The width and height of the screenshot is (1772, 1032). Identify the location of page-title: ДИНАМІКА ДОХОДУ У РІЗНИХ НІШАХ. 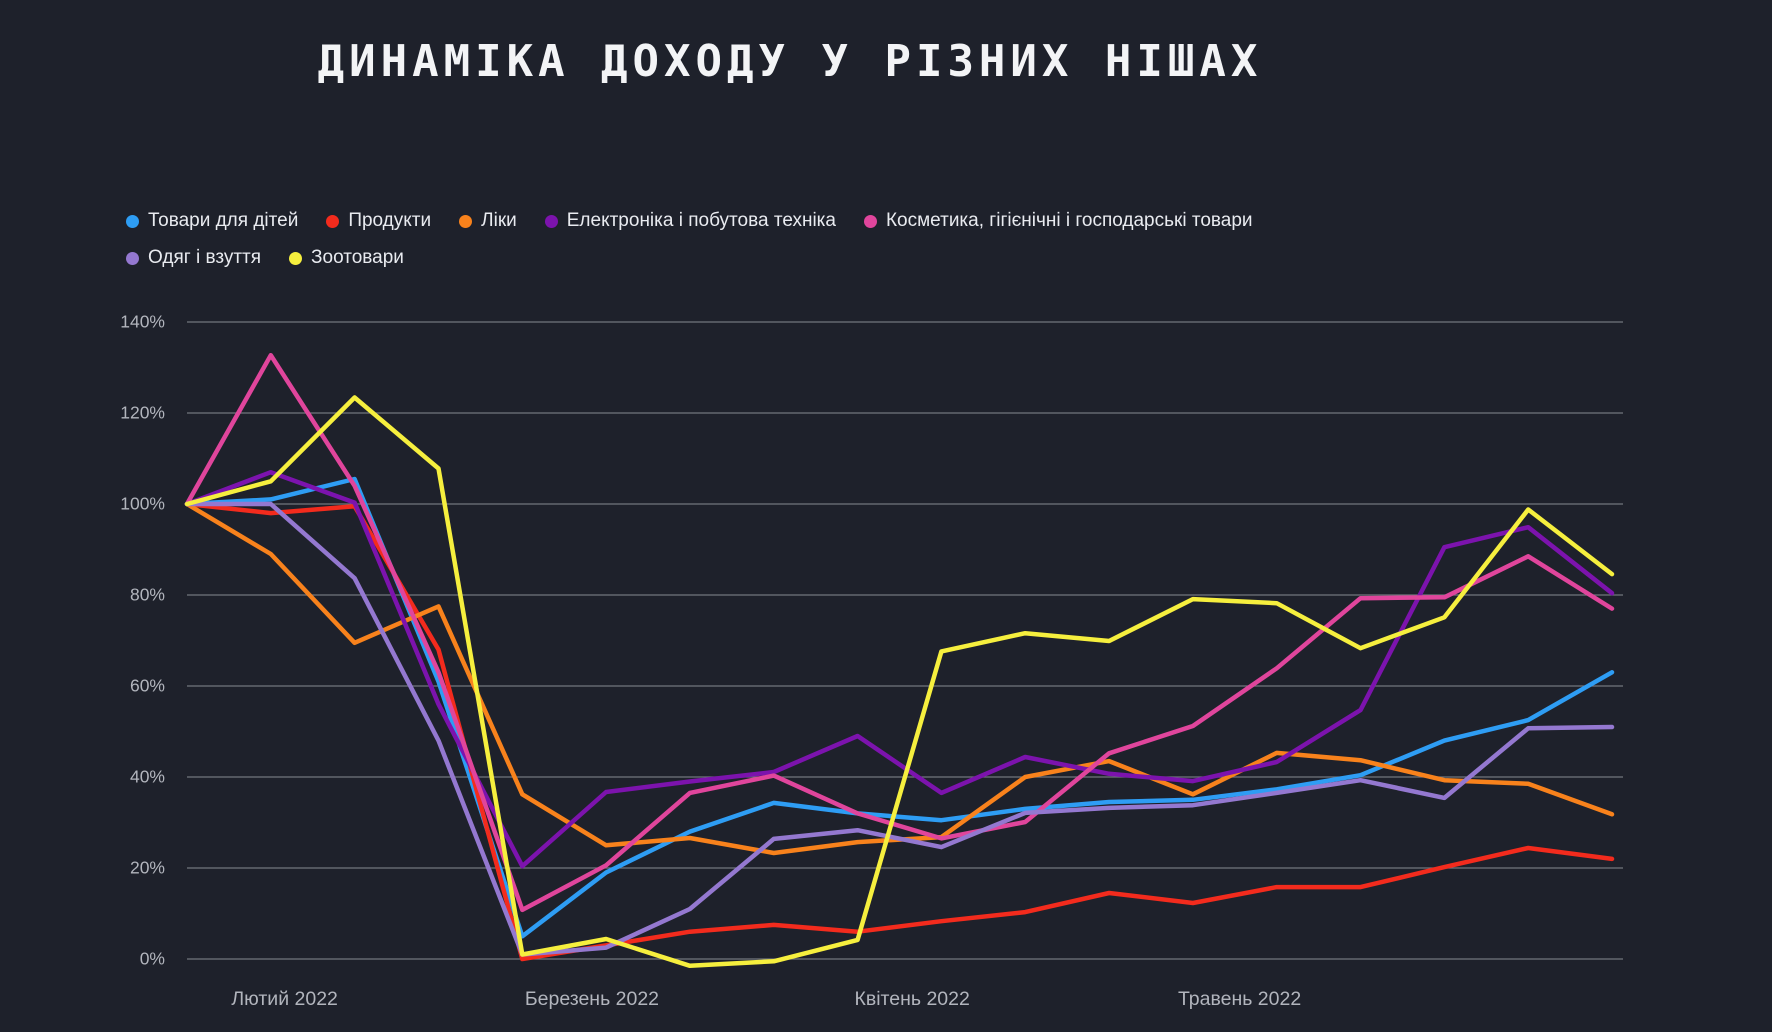
(790, 61).